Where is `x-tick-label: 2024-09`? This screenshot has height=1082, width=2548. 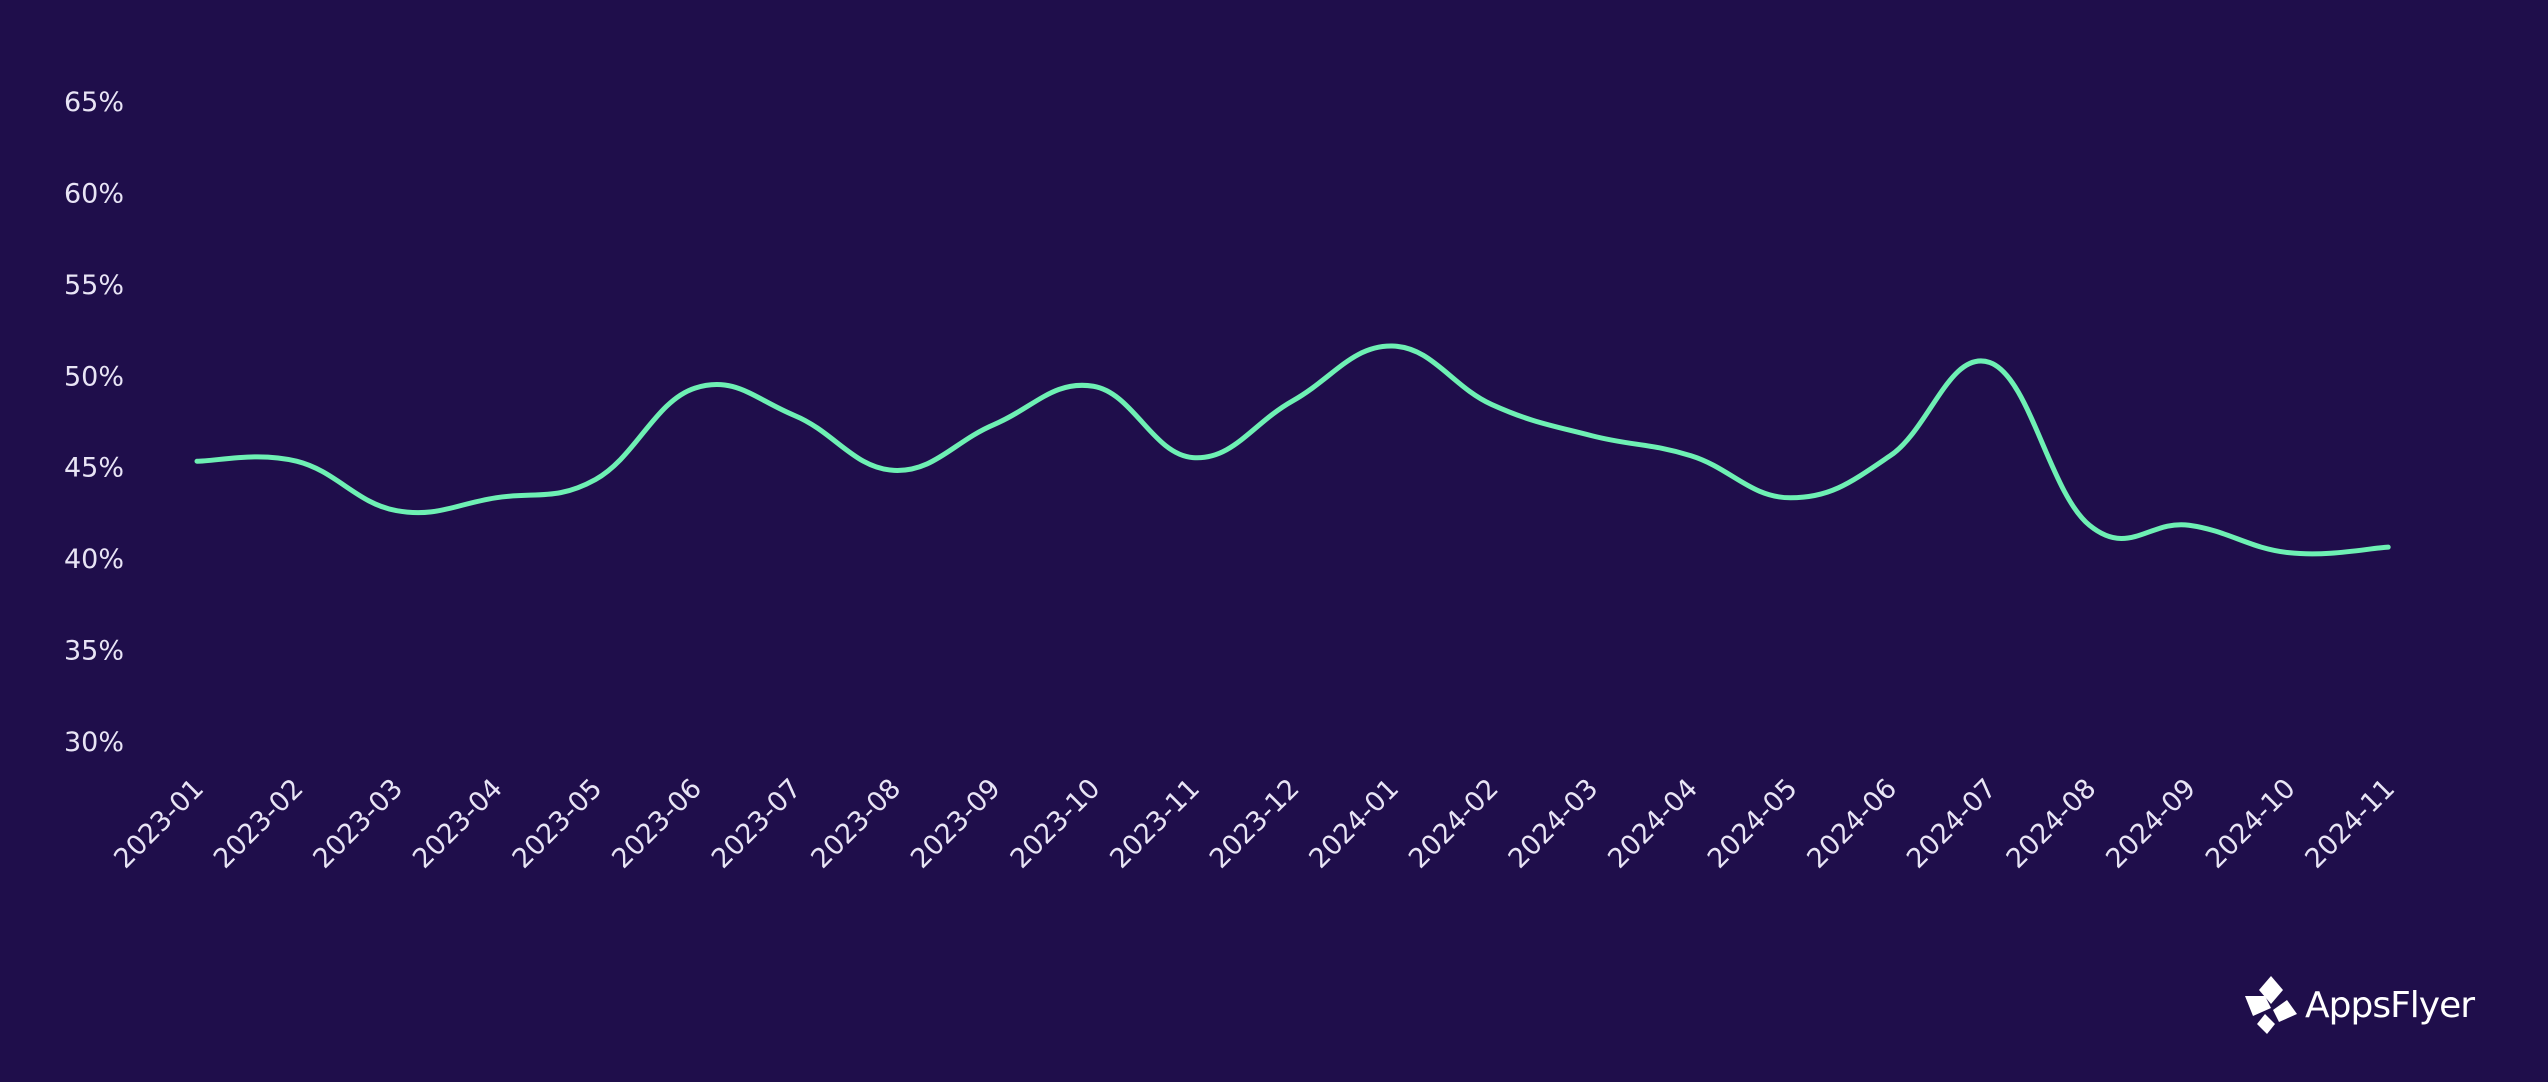
x-tick-label: 2024-09 is located at coordinates (2151, 824).